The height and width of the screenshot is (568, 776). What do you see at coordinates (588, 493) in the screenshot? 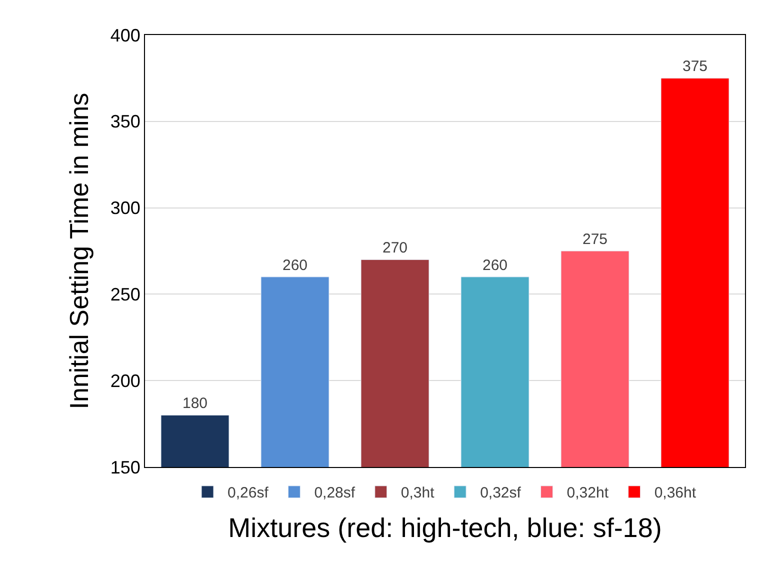
I see `legend-label: 0,32ht` at bounding box center [588, 493].